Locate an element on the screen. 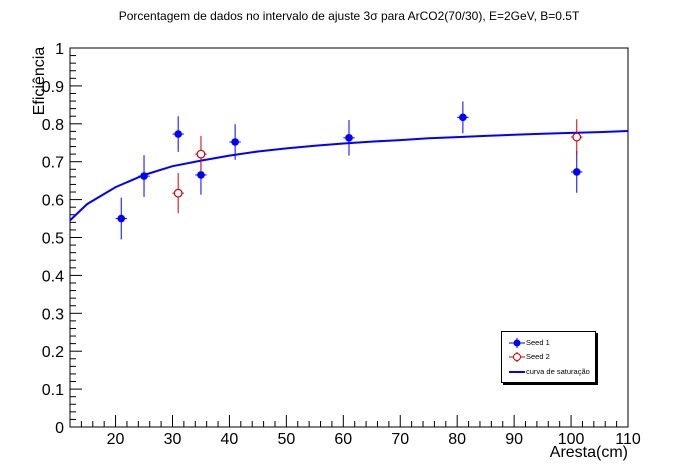 The height and width of the screenshot is (475, 698). y-tick-label: 0.9 is located at coordinates (53, 87).